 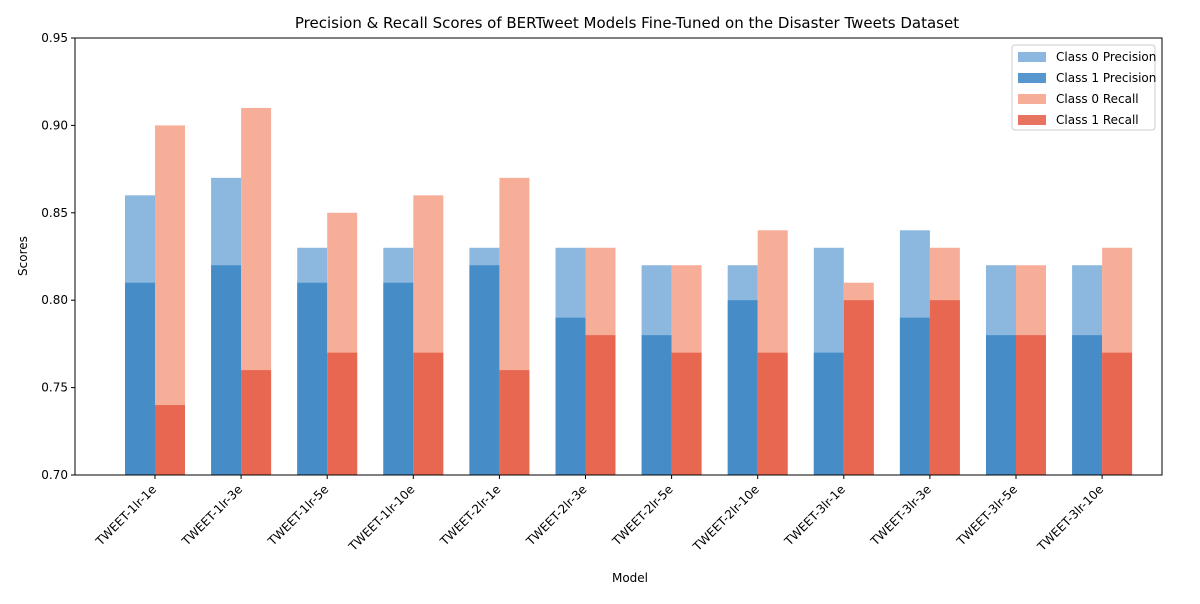 I want to click on x-axis-label: Model, so click(x=630, y=578).